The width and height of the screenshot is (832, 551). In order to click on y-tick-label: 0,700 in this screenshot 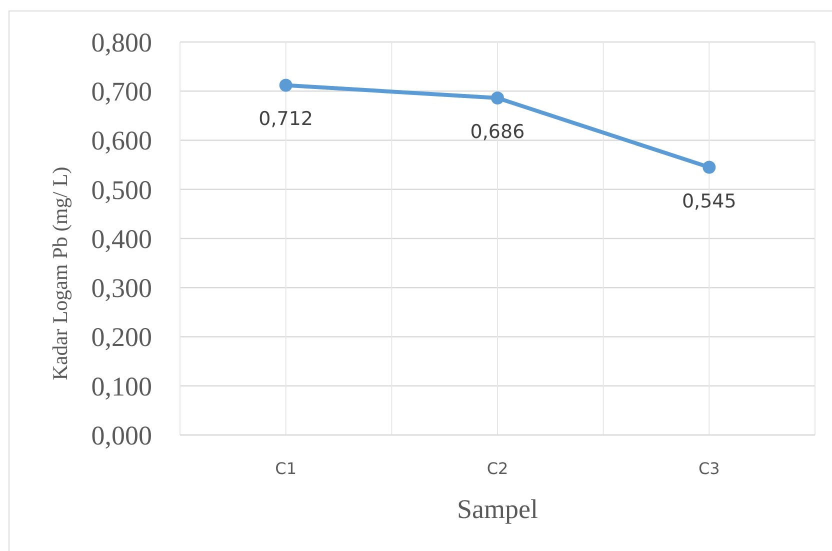, I will do `click(121, 91)`.